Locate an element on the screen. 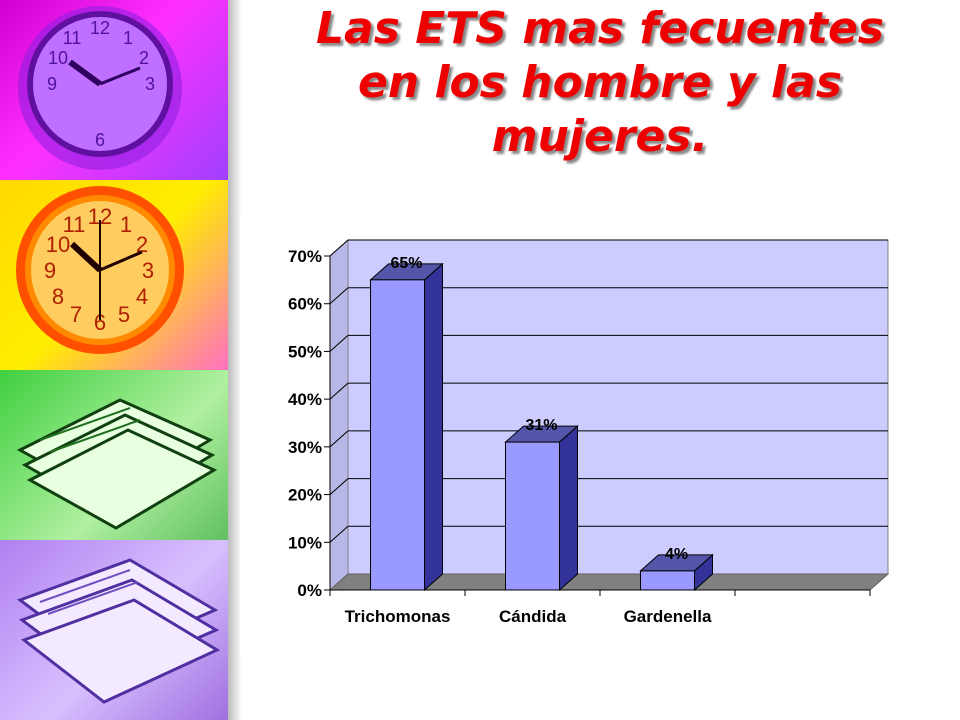  category-label: Trichomonas is located at coordinates (398, 616).